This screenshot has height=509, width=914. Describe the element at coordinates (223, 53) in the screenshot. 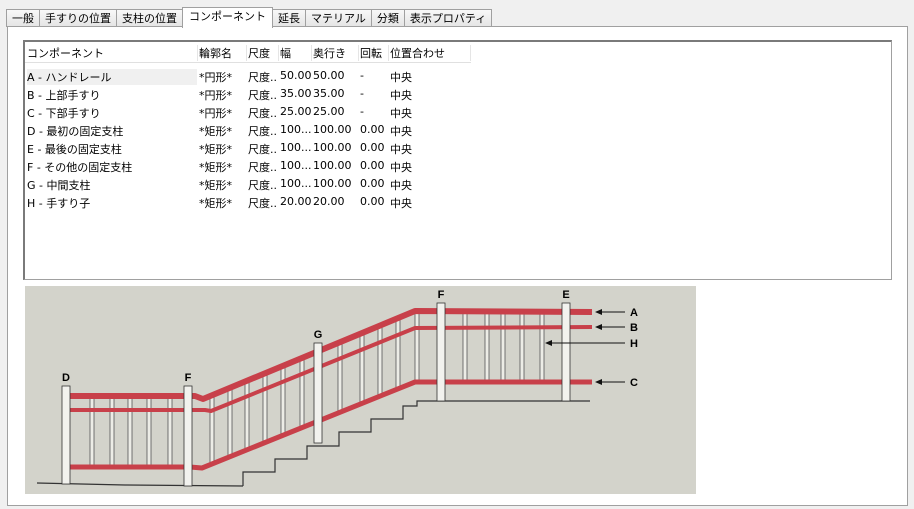

I see `column-header-1: 輪郭名` at that location.